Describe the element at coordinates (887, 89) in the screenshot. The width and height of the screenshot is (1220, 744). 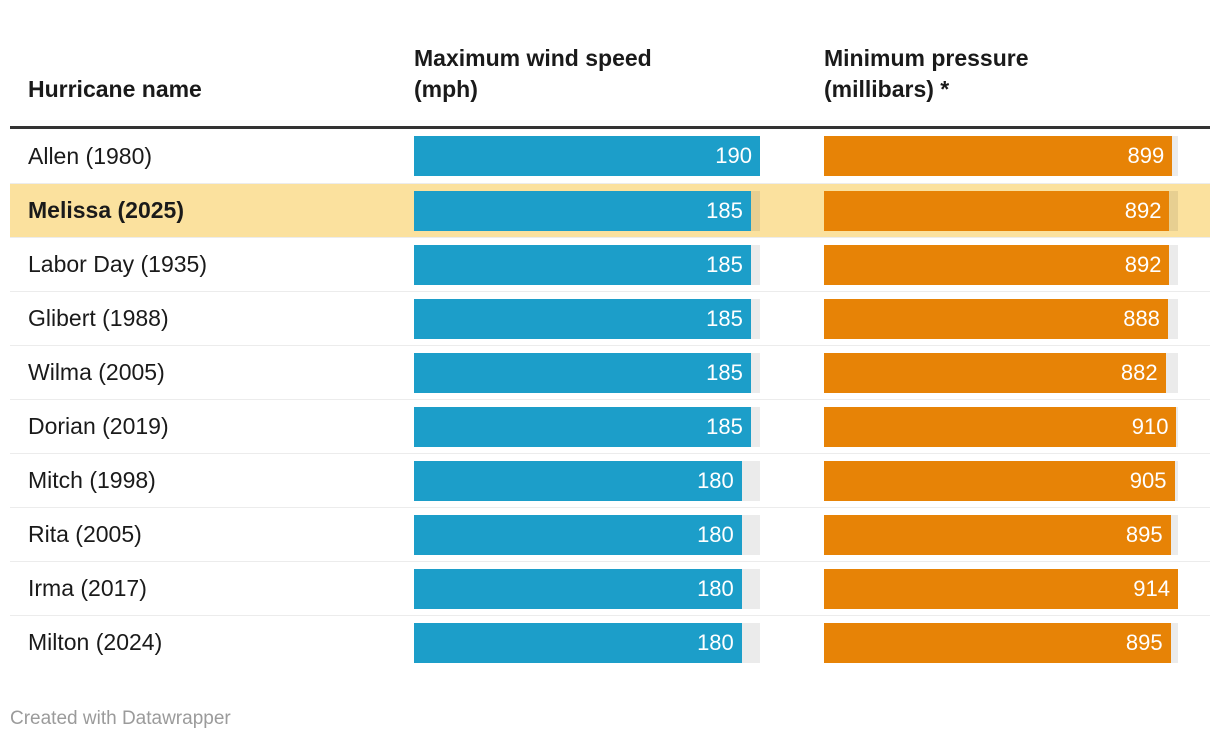
I see `column-header-label-line2: (millibars) *` at that location.